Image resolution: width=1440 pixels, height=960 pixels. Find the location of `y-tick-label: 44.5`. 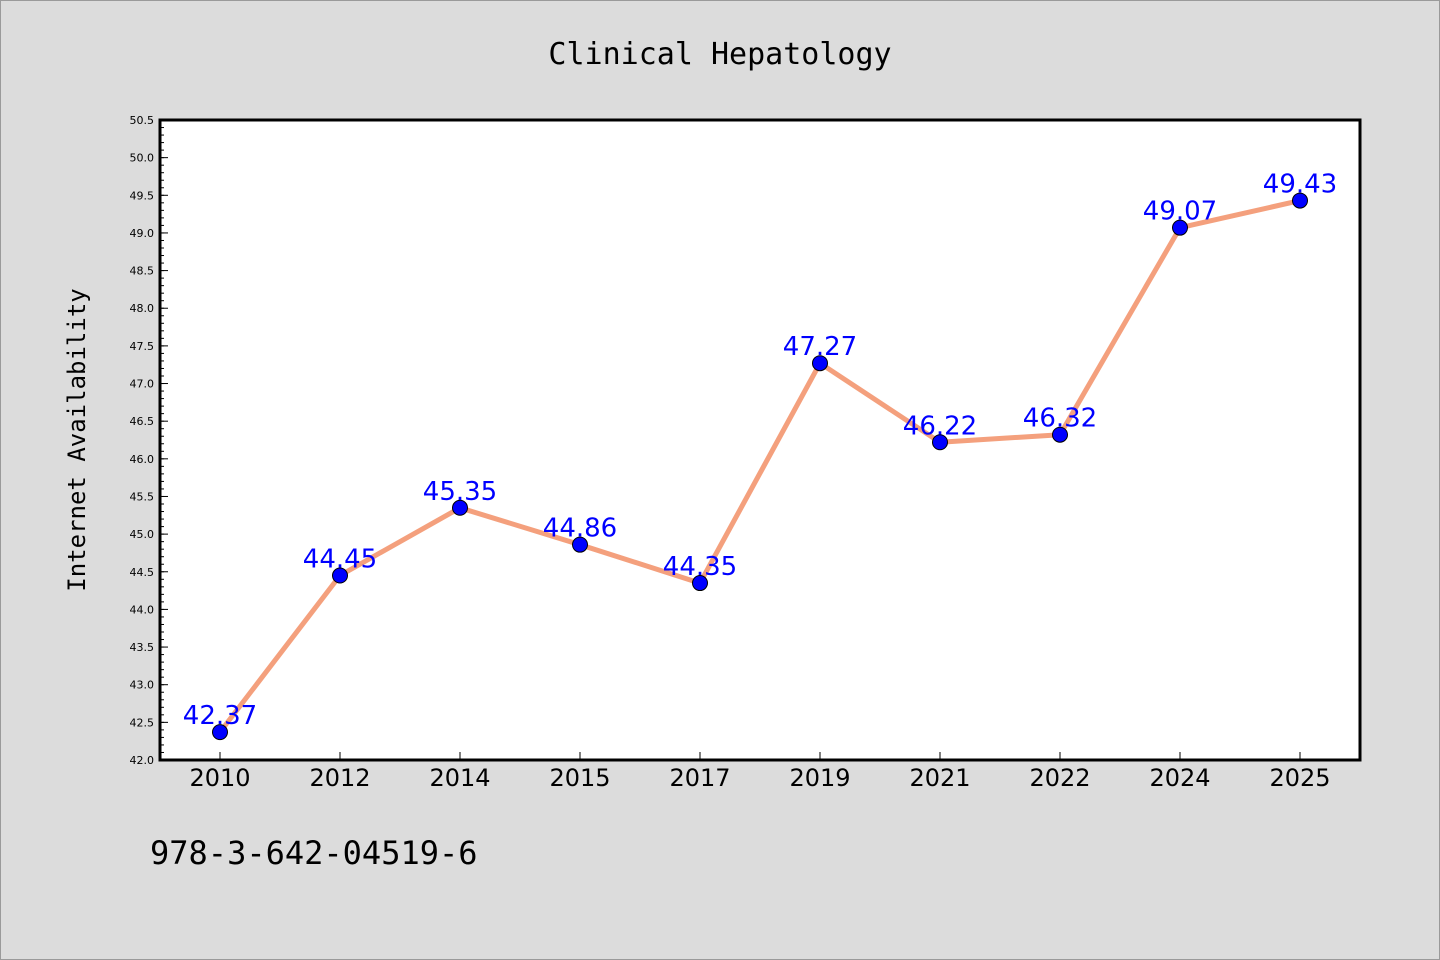

y-tick-label: 44.5 is located at coordinates (142, 572).